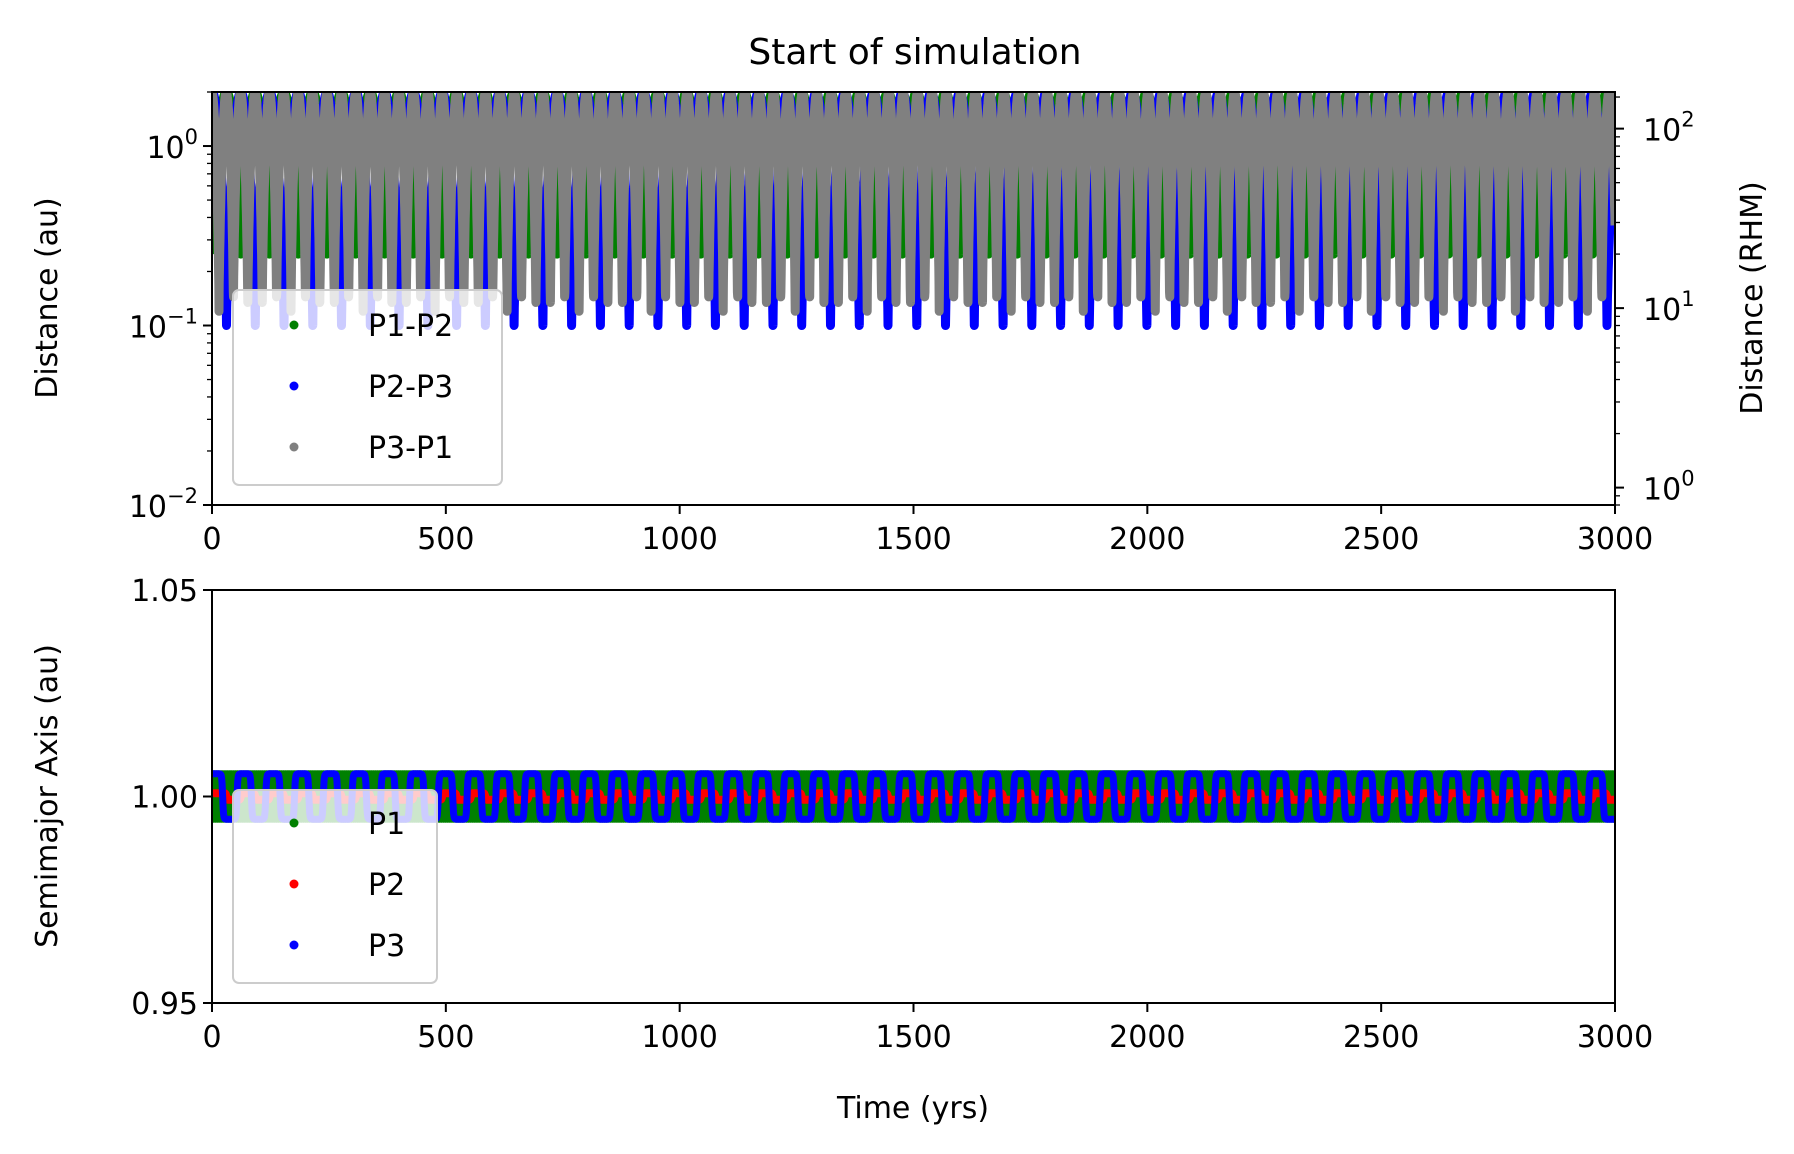 This screenshot has height=1154, width=1794. Describe the element at coordinates (445, 1037) in the screenshot. I see `bottom-xtick-label-500: 500` at that location.